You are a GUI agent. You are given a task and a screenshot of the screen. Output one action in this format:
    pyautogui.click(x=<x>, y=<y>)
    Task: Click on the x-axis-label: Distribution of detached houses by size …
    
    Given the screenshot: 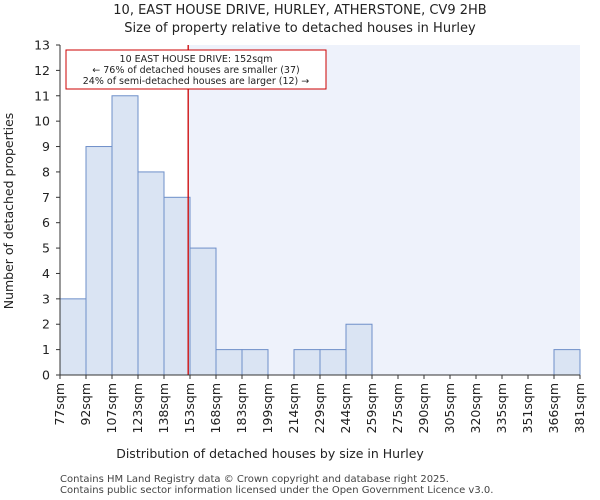 What is the action you would take?
    pyautogui.click(x=270, y=453)
    